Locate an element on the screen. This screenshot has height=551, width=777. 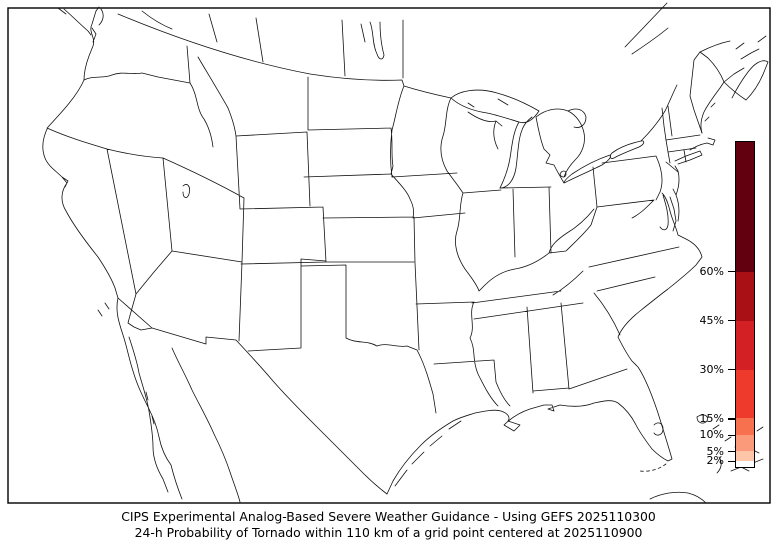
mexico-border-and-coast is located at coordinates (252, 400).